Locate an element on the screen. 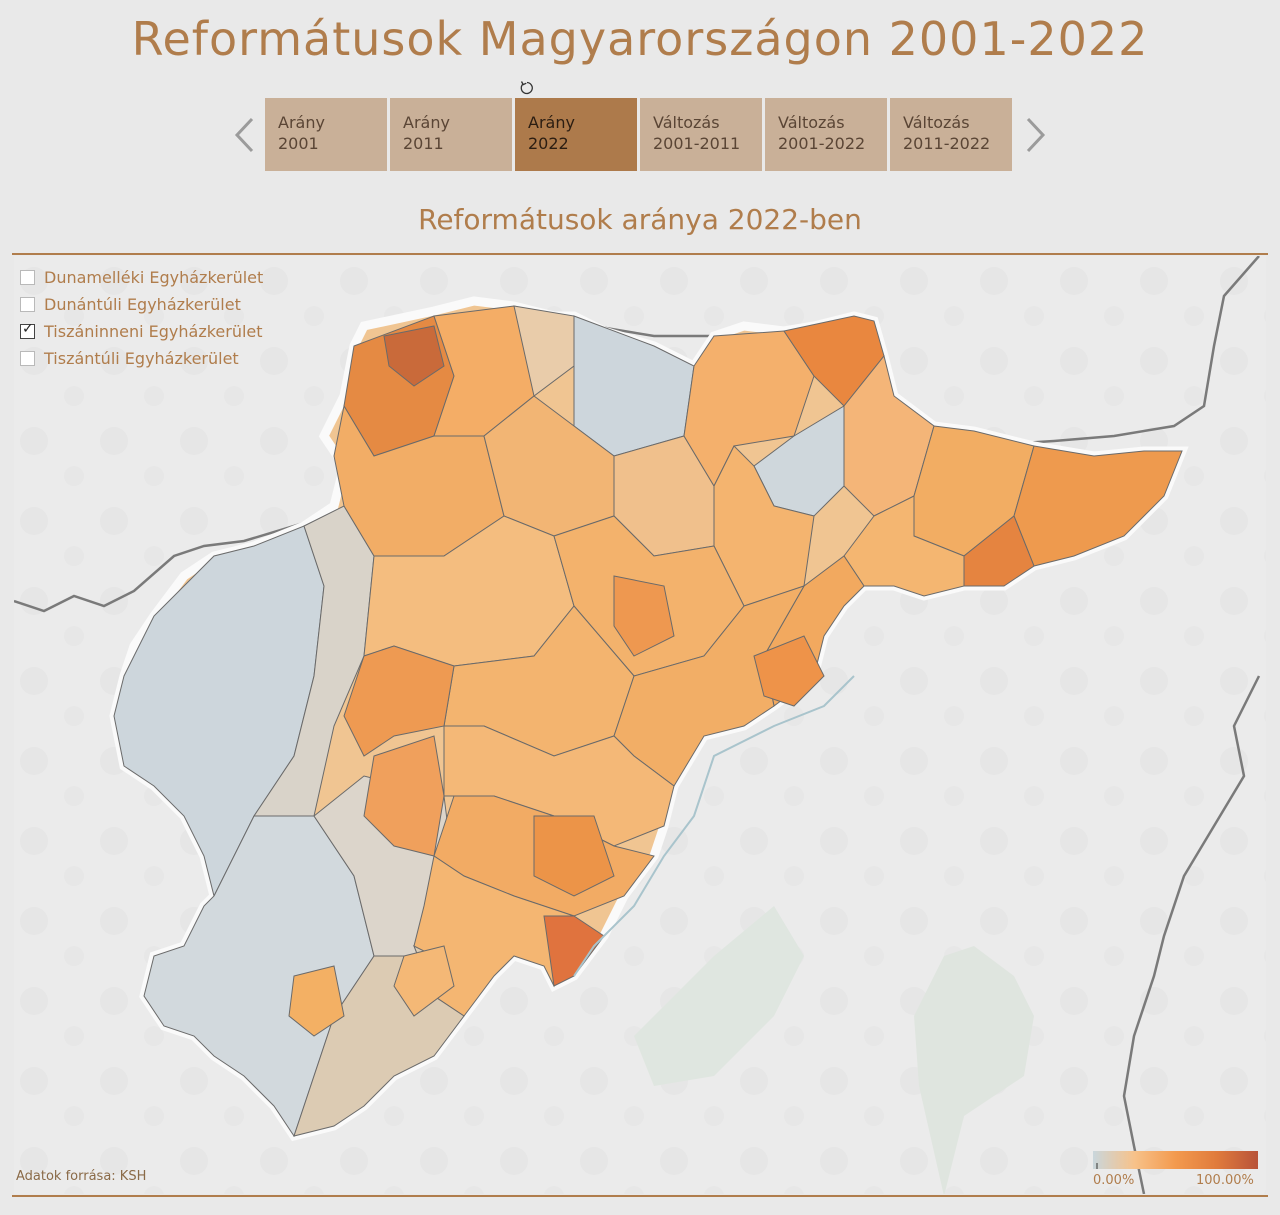 The height and width of the screenshot is (1215, 1280). tab-arany-2022: Arány 2022 is located at coordinates (576, 134).